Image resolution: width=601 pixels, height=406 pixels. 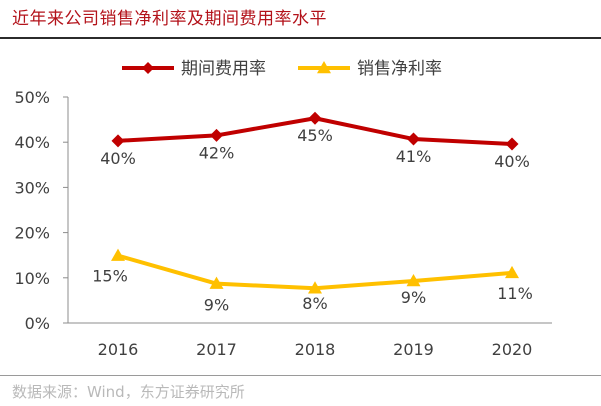 What do you see at coordinates (315, 135) in the screenshot?
I see `data-label: 45%` at bounding box center [315, 135].